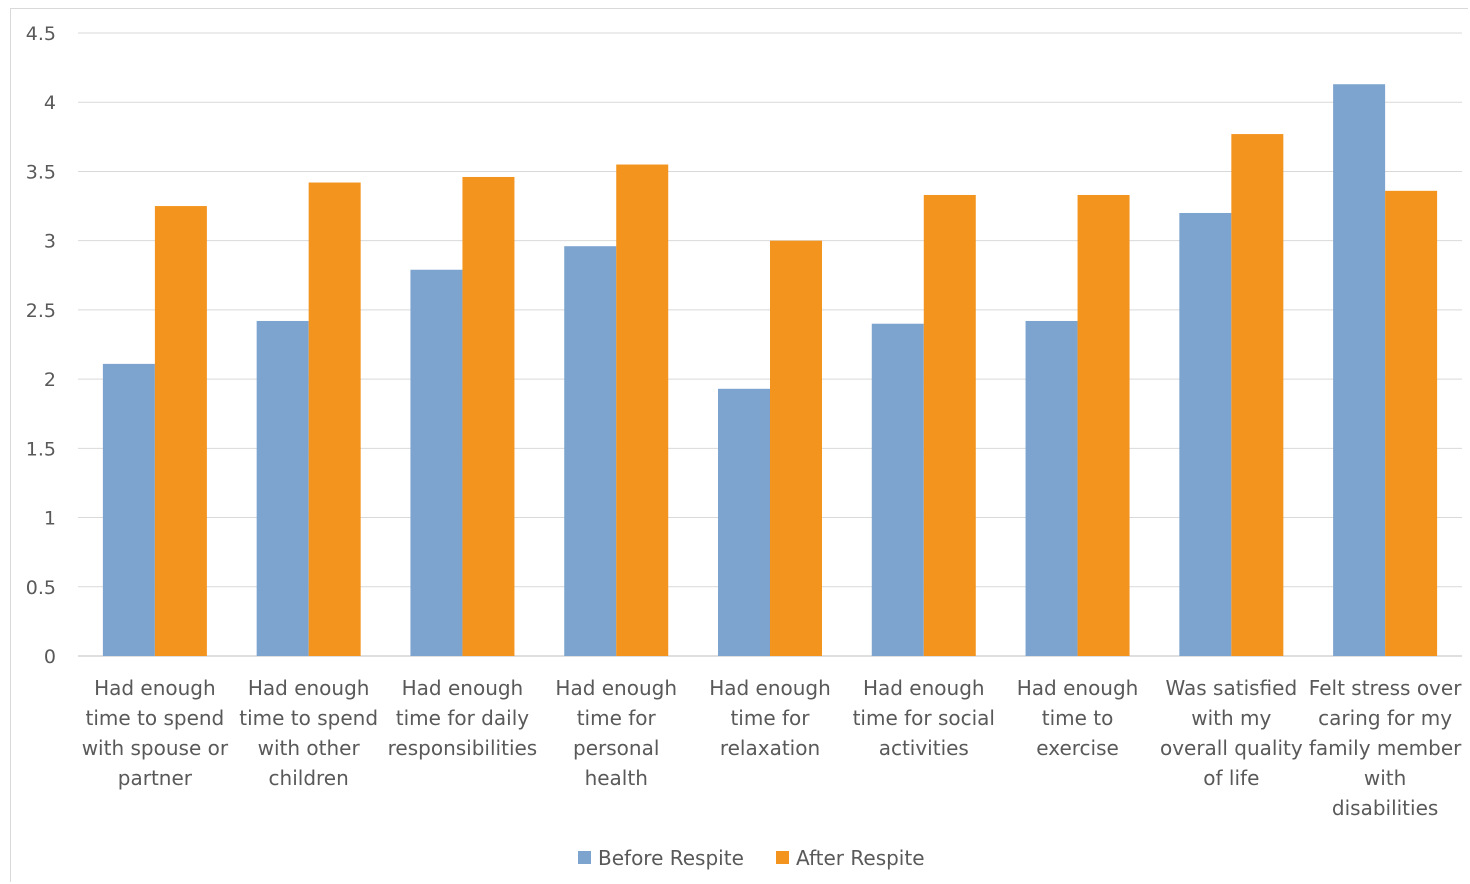  I want to click on y-tick-label: 3, so click(50, 242).